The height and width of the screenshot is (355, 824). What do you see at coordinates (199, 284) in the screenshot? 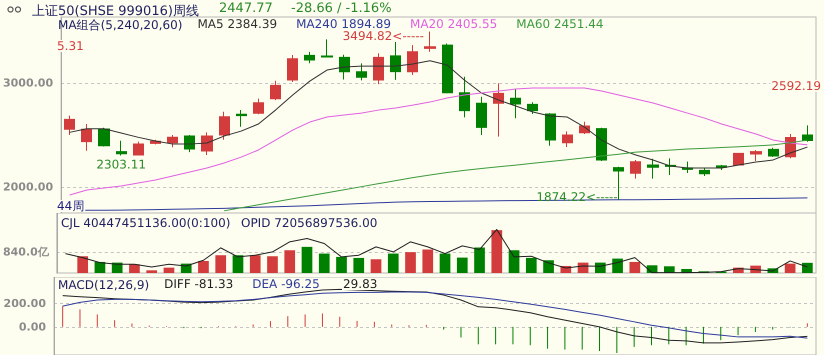
I see `series-label: DIFF -81.33` at bounding box center [199, 284].